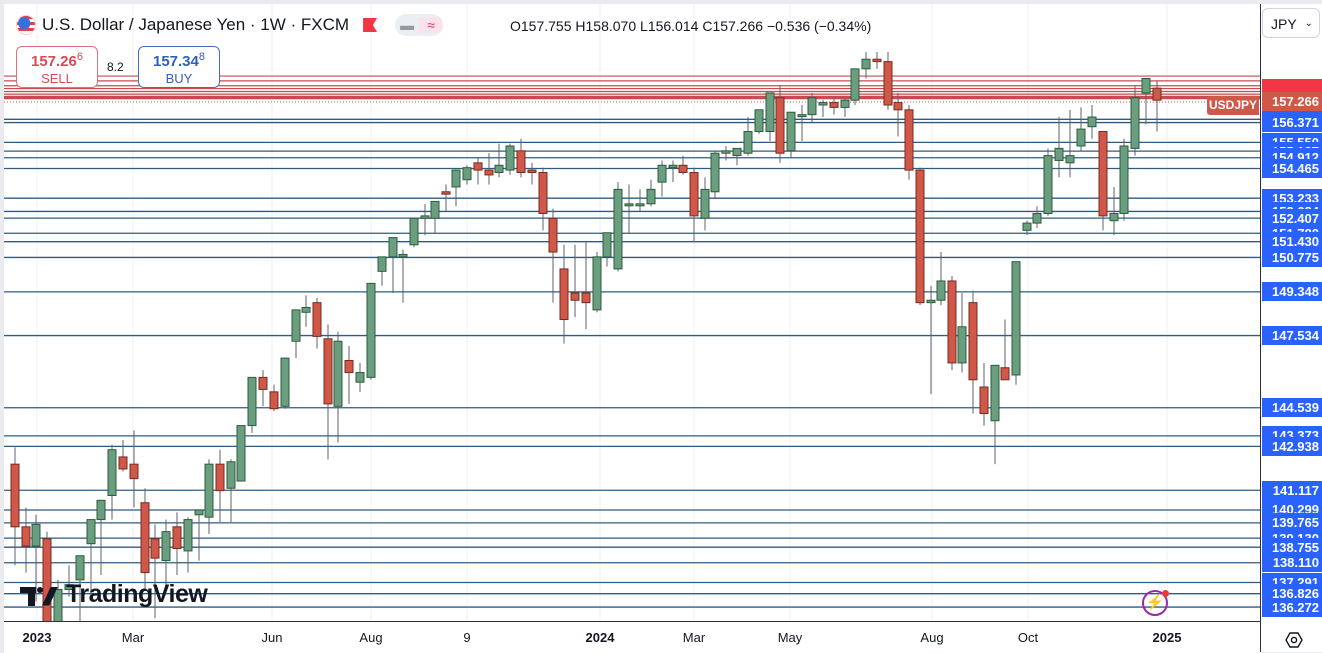 The width and height of the screenshot is (1322, 653). What do you see at coordinates (431, 25) in the screenshot?
I see `approx-wave-icon: ≈` at bounding box center [431, 25].